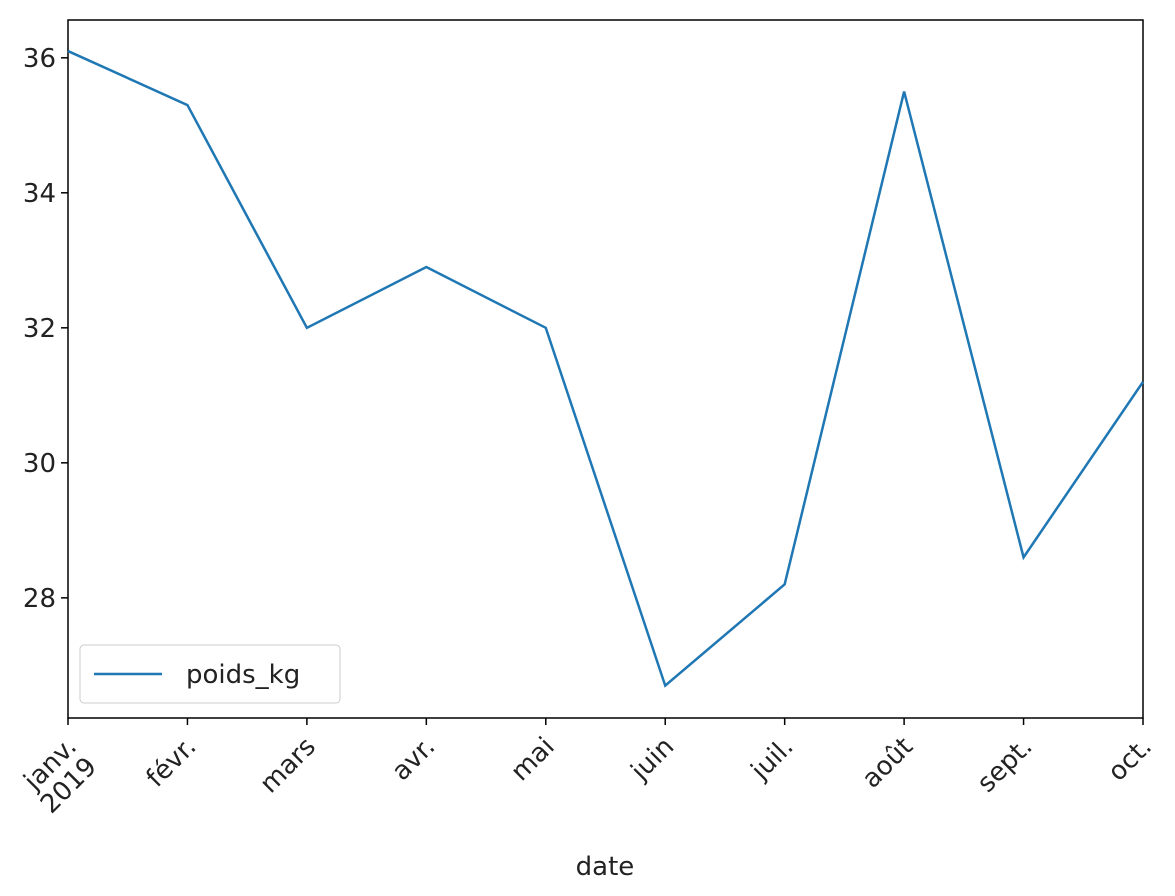  I want to click on x-tick-label: juil., so click(772, 759).